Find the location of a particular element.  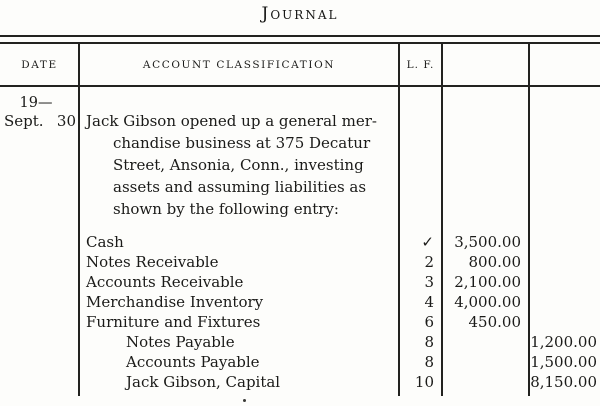

entry-account: Accounts Receivable is located at coordinates (165, 282).